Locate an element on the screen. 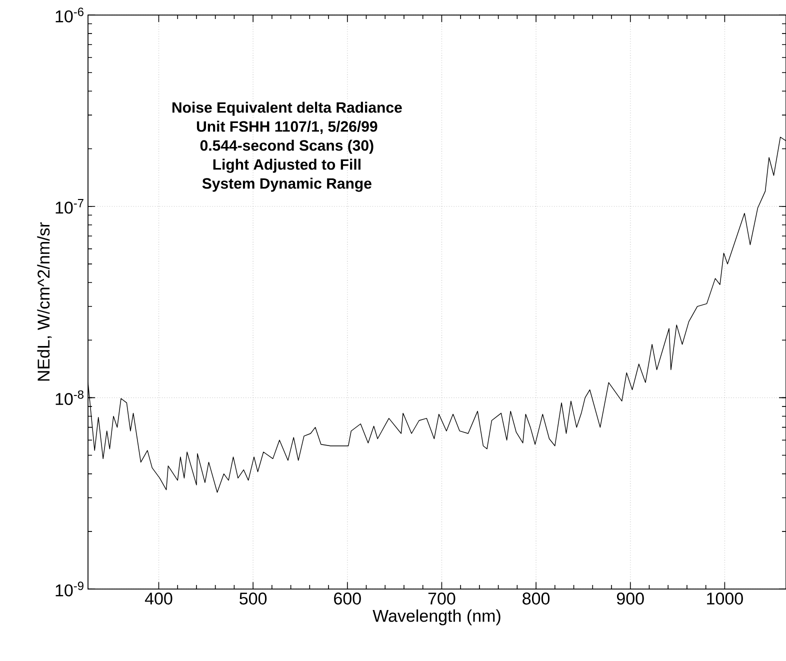  x-tick-label: 1000 is located at coordinates (725, 598).